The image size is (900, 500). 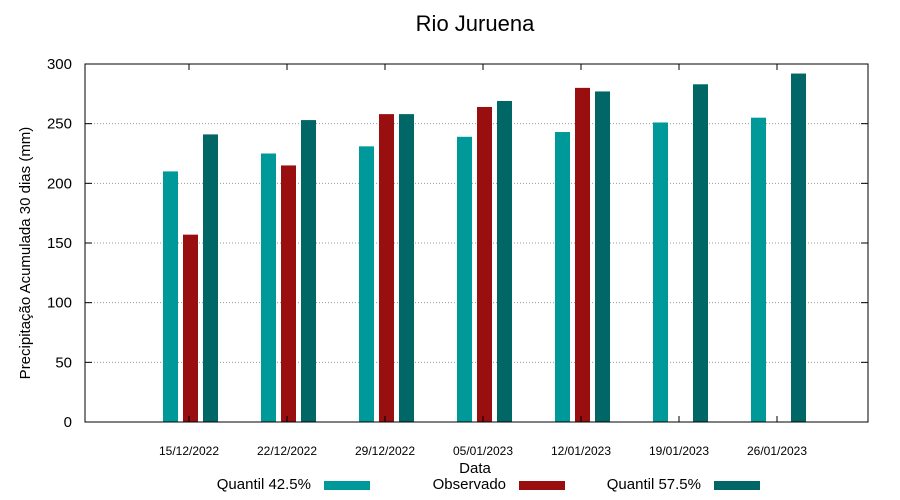 What do you see at coordinates (68, 422) in the screenshot?
I see `y-tick-label: 0` at bounding box center [68, 422].